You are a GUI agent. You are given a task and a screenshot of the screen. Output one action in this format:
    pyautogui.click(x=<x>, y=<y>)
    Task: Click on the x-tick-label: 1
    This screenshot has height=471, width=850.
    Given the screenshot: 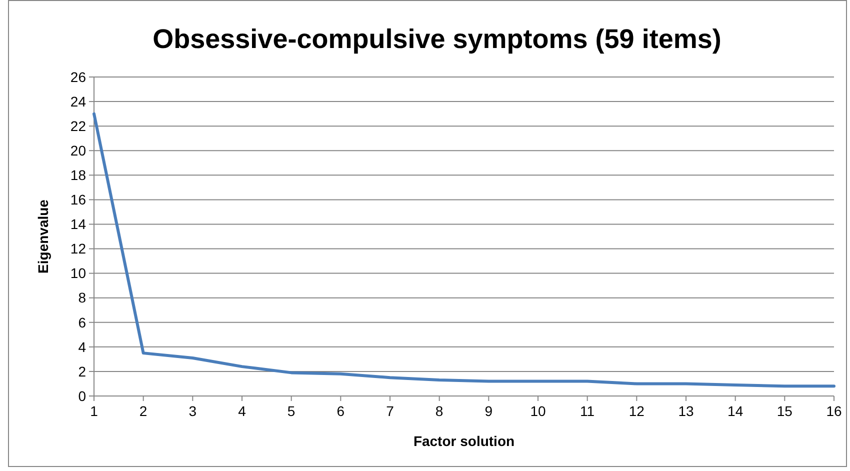 What is the action you would take?
    pyautogui.click(x=94, y=411)
    